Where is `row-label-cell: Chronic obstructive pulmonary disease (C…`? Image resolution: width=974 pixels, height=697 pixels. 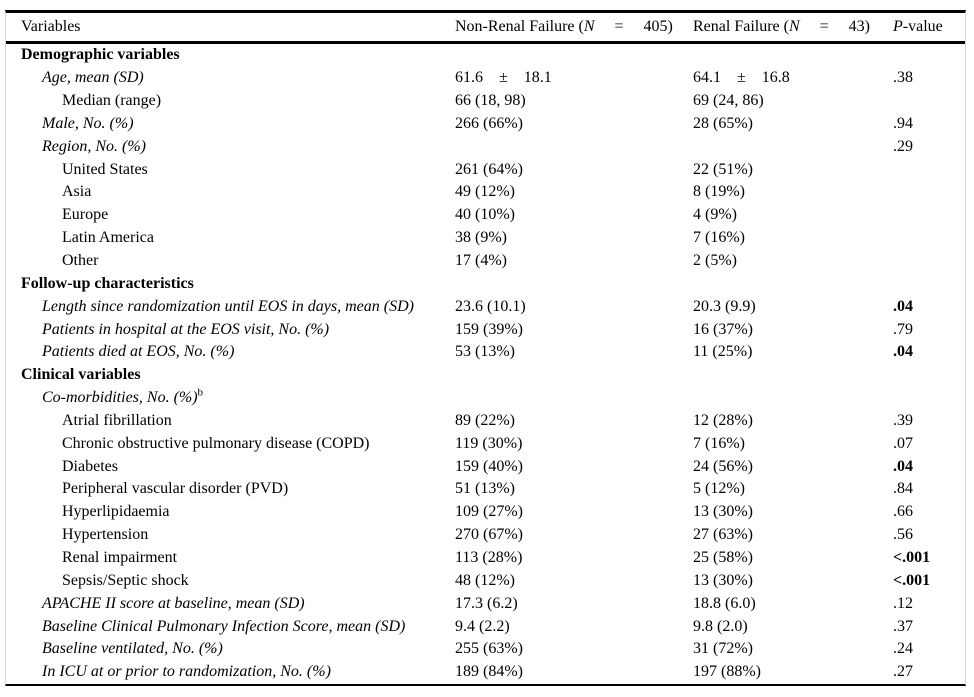
row-label-cell: Chronic obstructive pulmonary disease (C… is located at coordinates (238, 443).